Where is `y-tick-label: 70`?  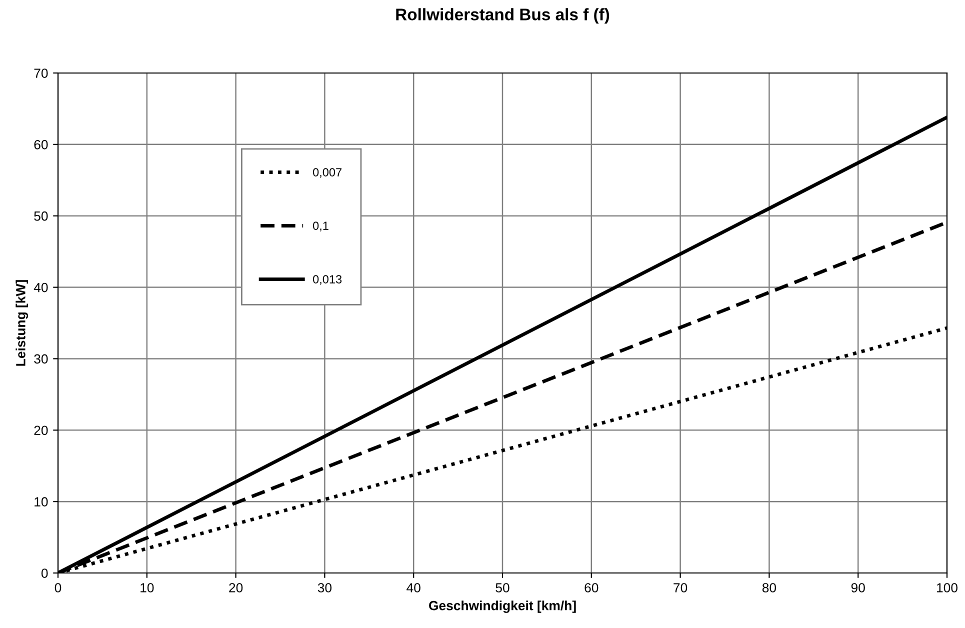 y-tick-label: 70 is located at coordinates (41, 73).